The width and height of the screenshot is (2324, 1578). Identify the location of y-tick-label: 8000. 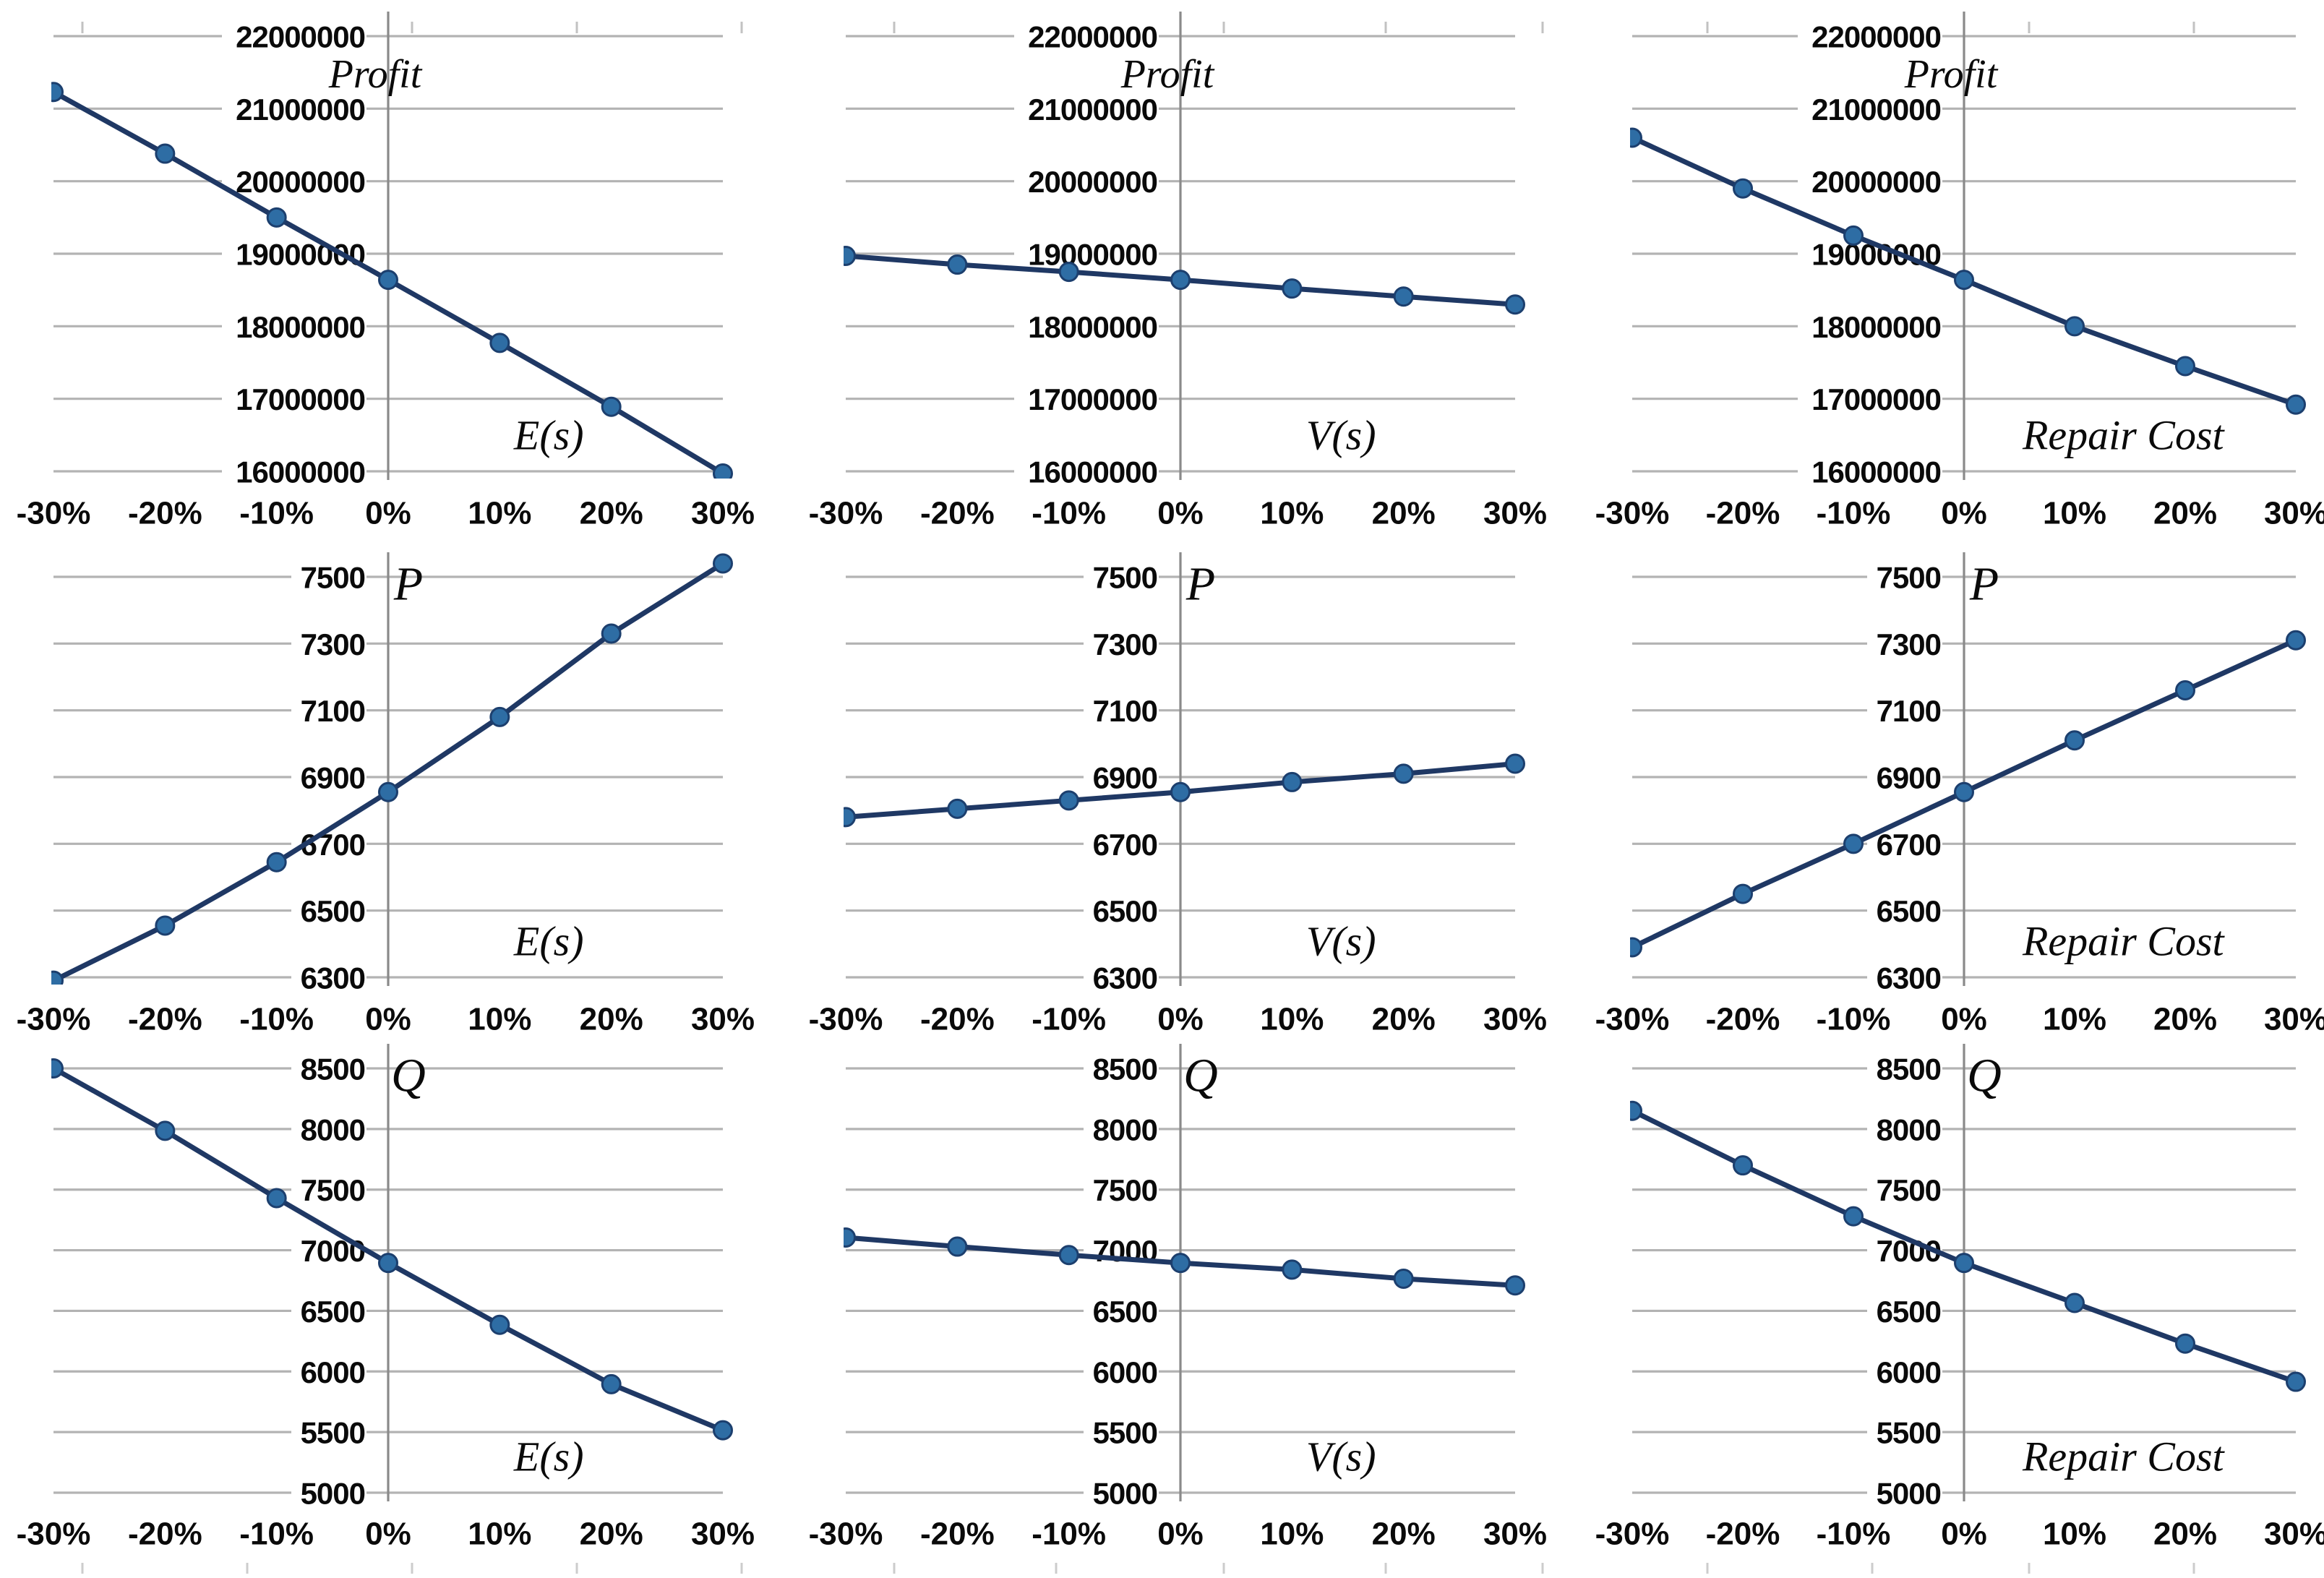
(1909, 1129).